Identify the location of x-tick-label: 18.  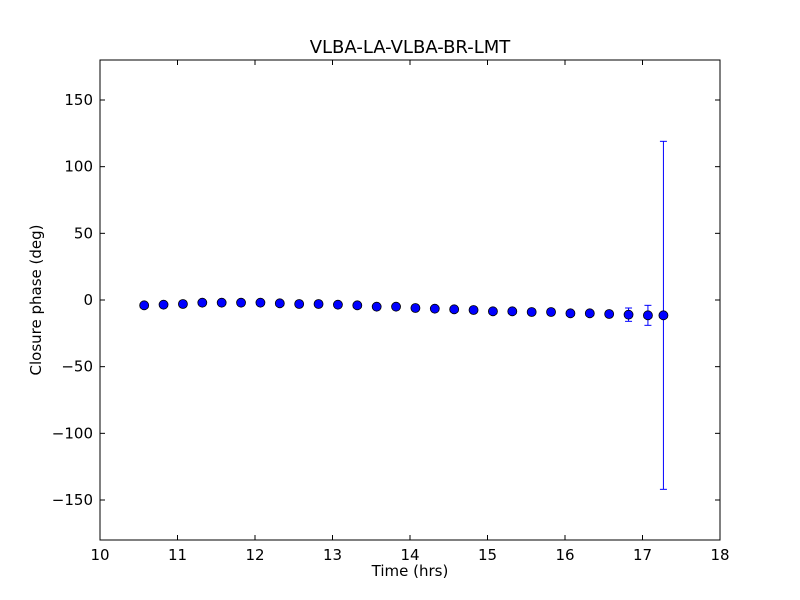
(719, 555).